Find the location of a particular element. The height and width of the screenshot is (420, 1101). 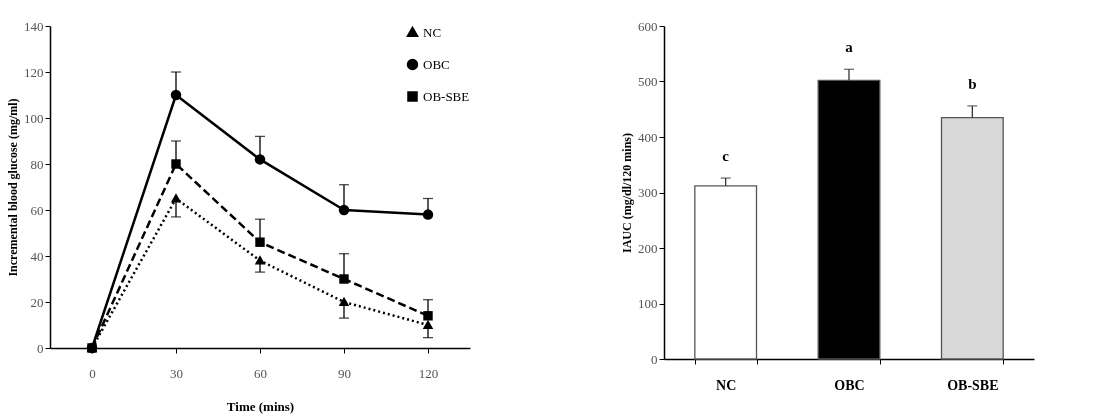

x-tick-label: OBC is located at coordinates (849, 385).